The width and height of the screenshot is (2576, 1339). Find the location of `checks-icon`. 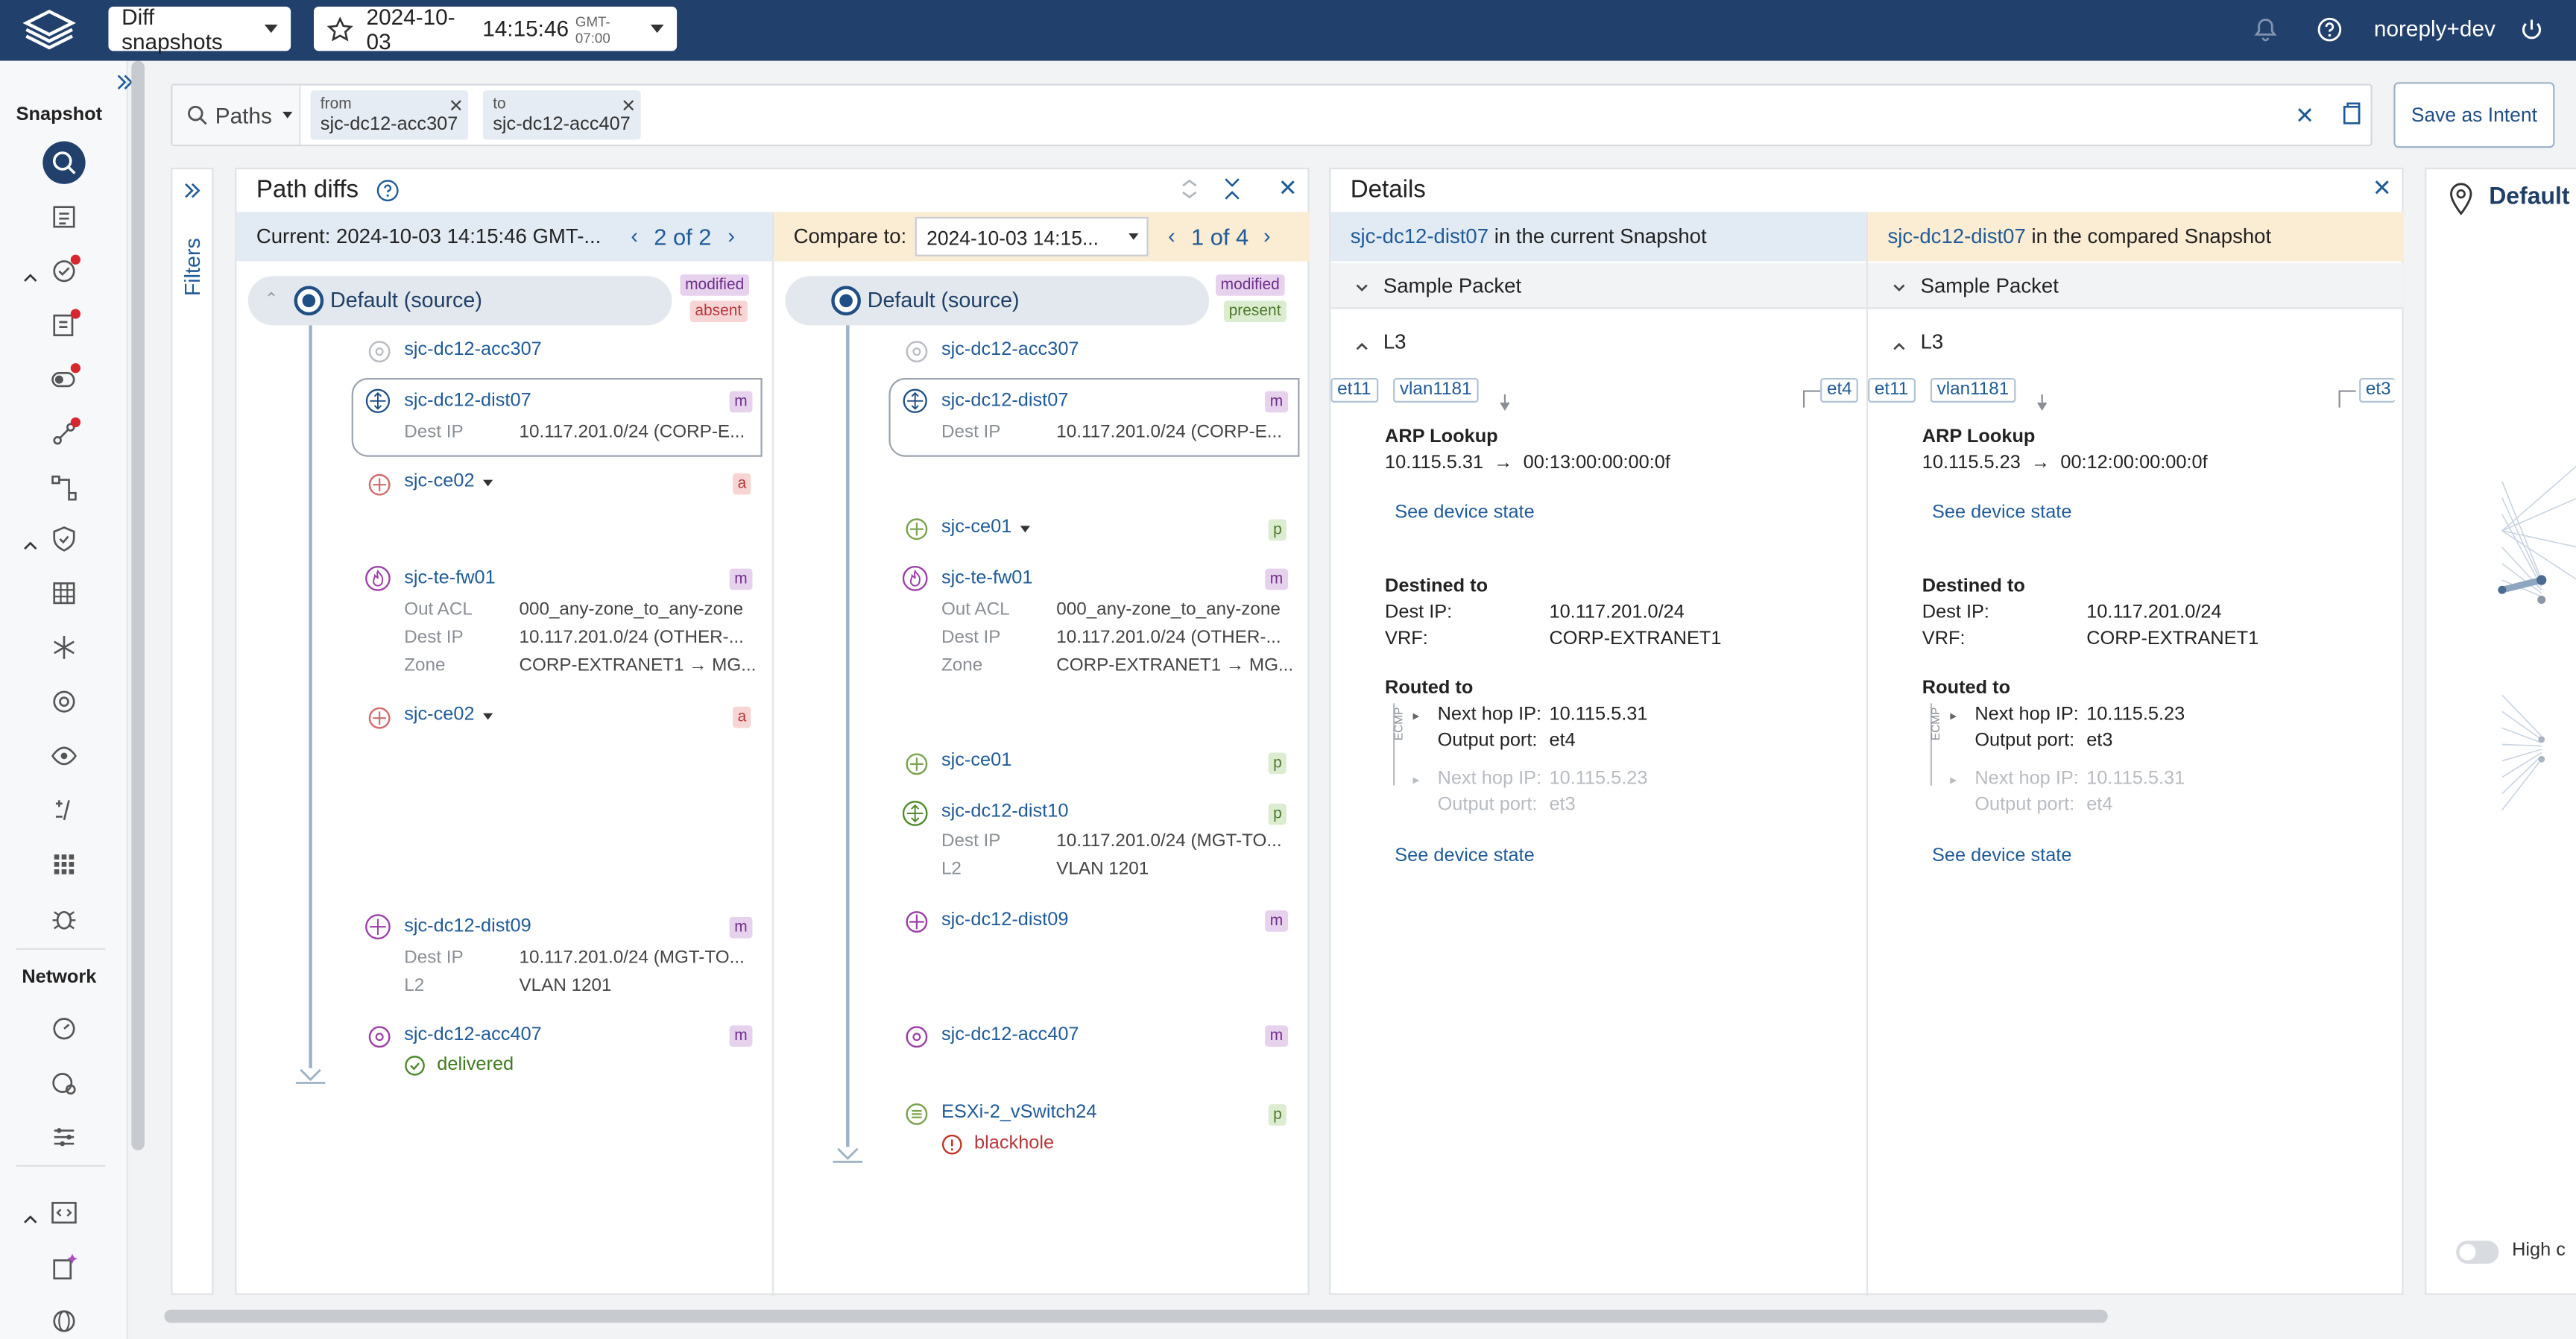

checks-icon is located at coordinates (65, 325).